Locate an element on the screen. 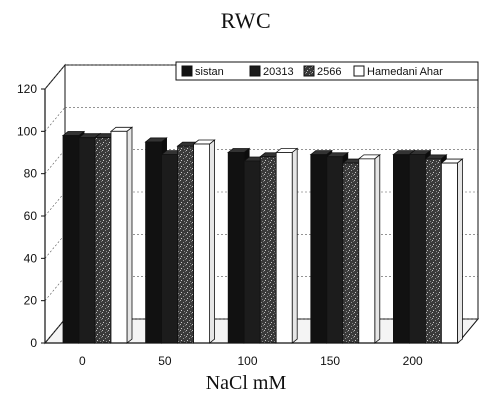 The width and height of the screenshot is (492, 403). legend: sistan 20313 2566 Hamedani Ahar is located at coordinates (327, 71).